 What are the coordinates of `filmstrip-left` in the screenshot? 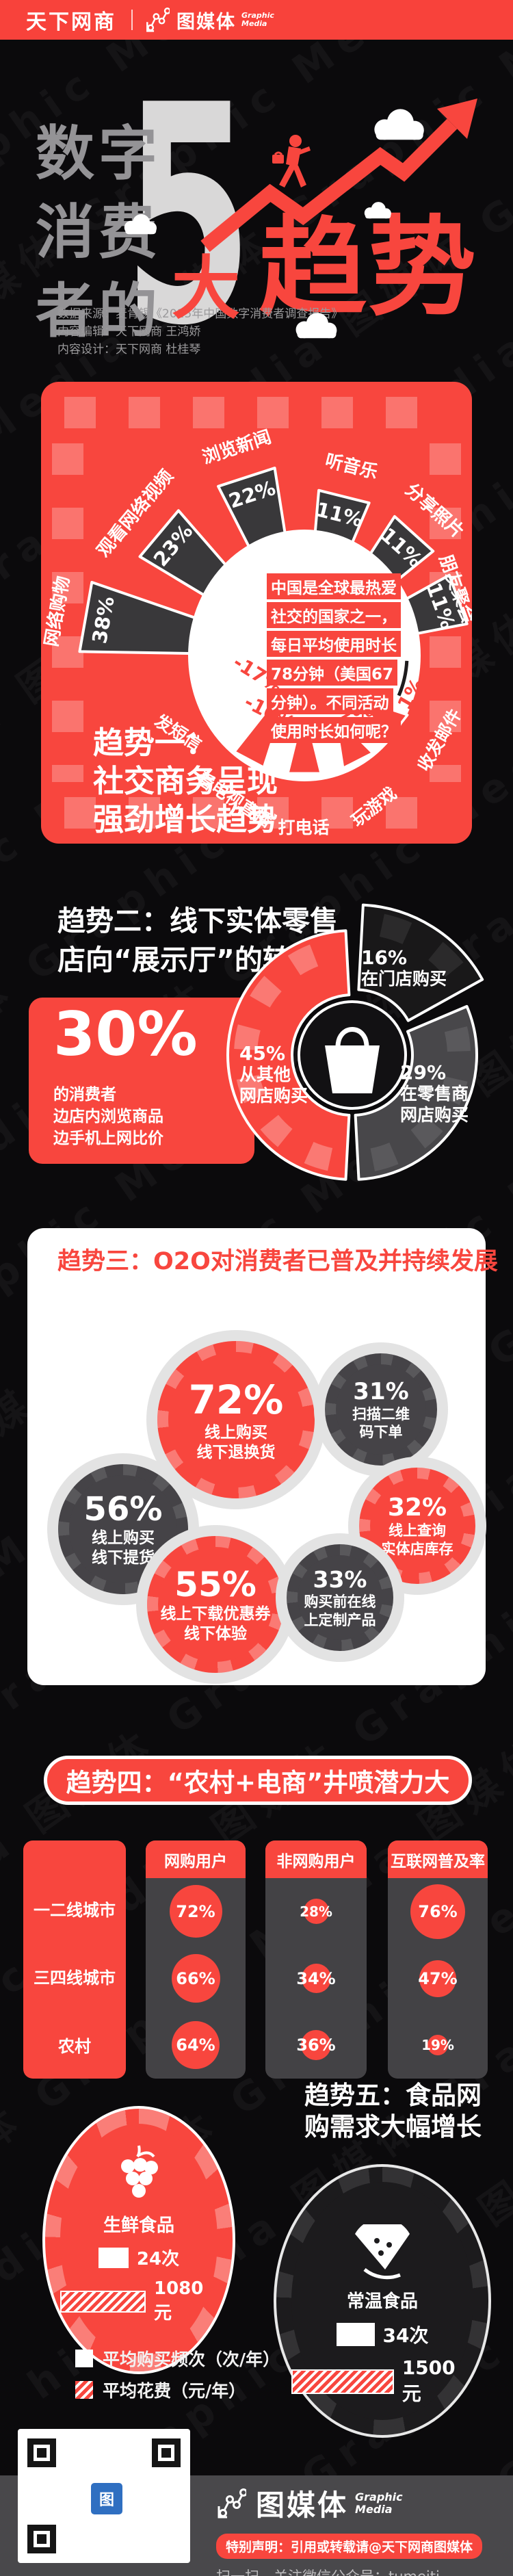 It's located at (68, 612).